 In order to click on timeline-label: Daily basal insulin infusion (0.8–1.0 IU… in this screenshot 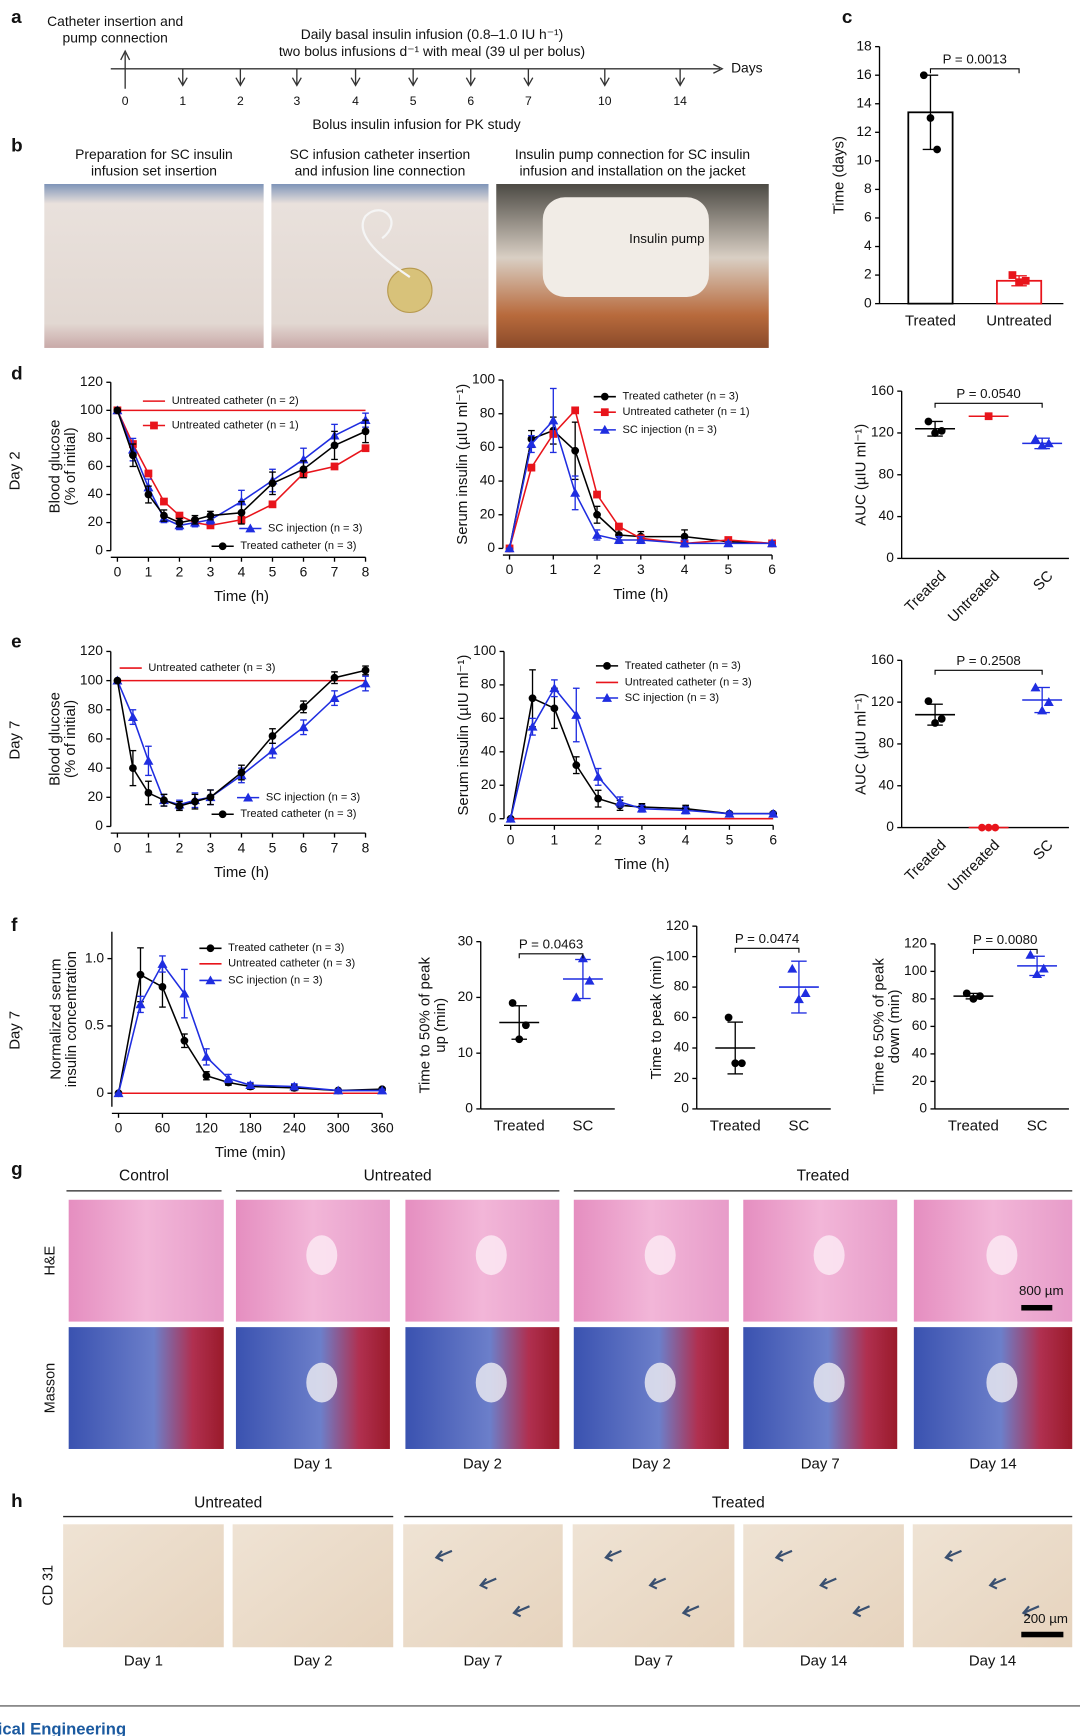, I will do `click(432, 34)`.